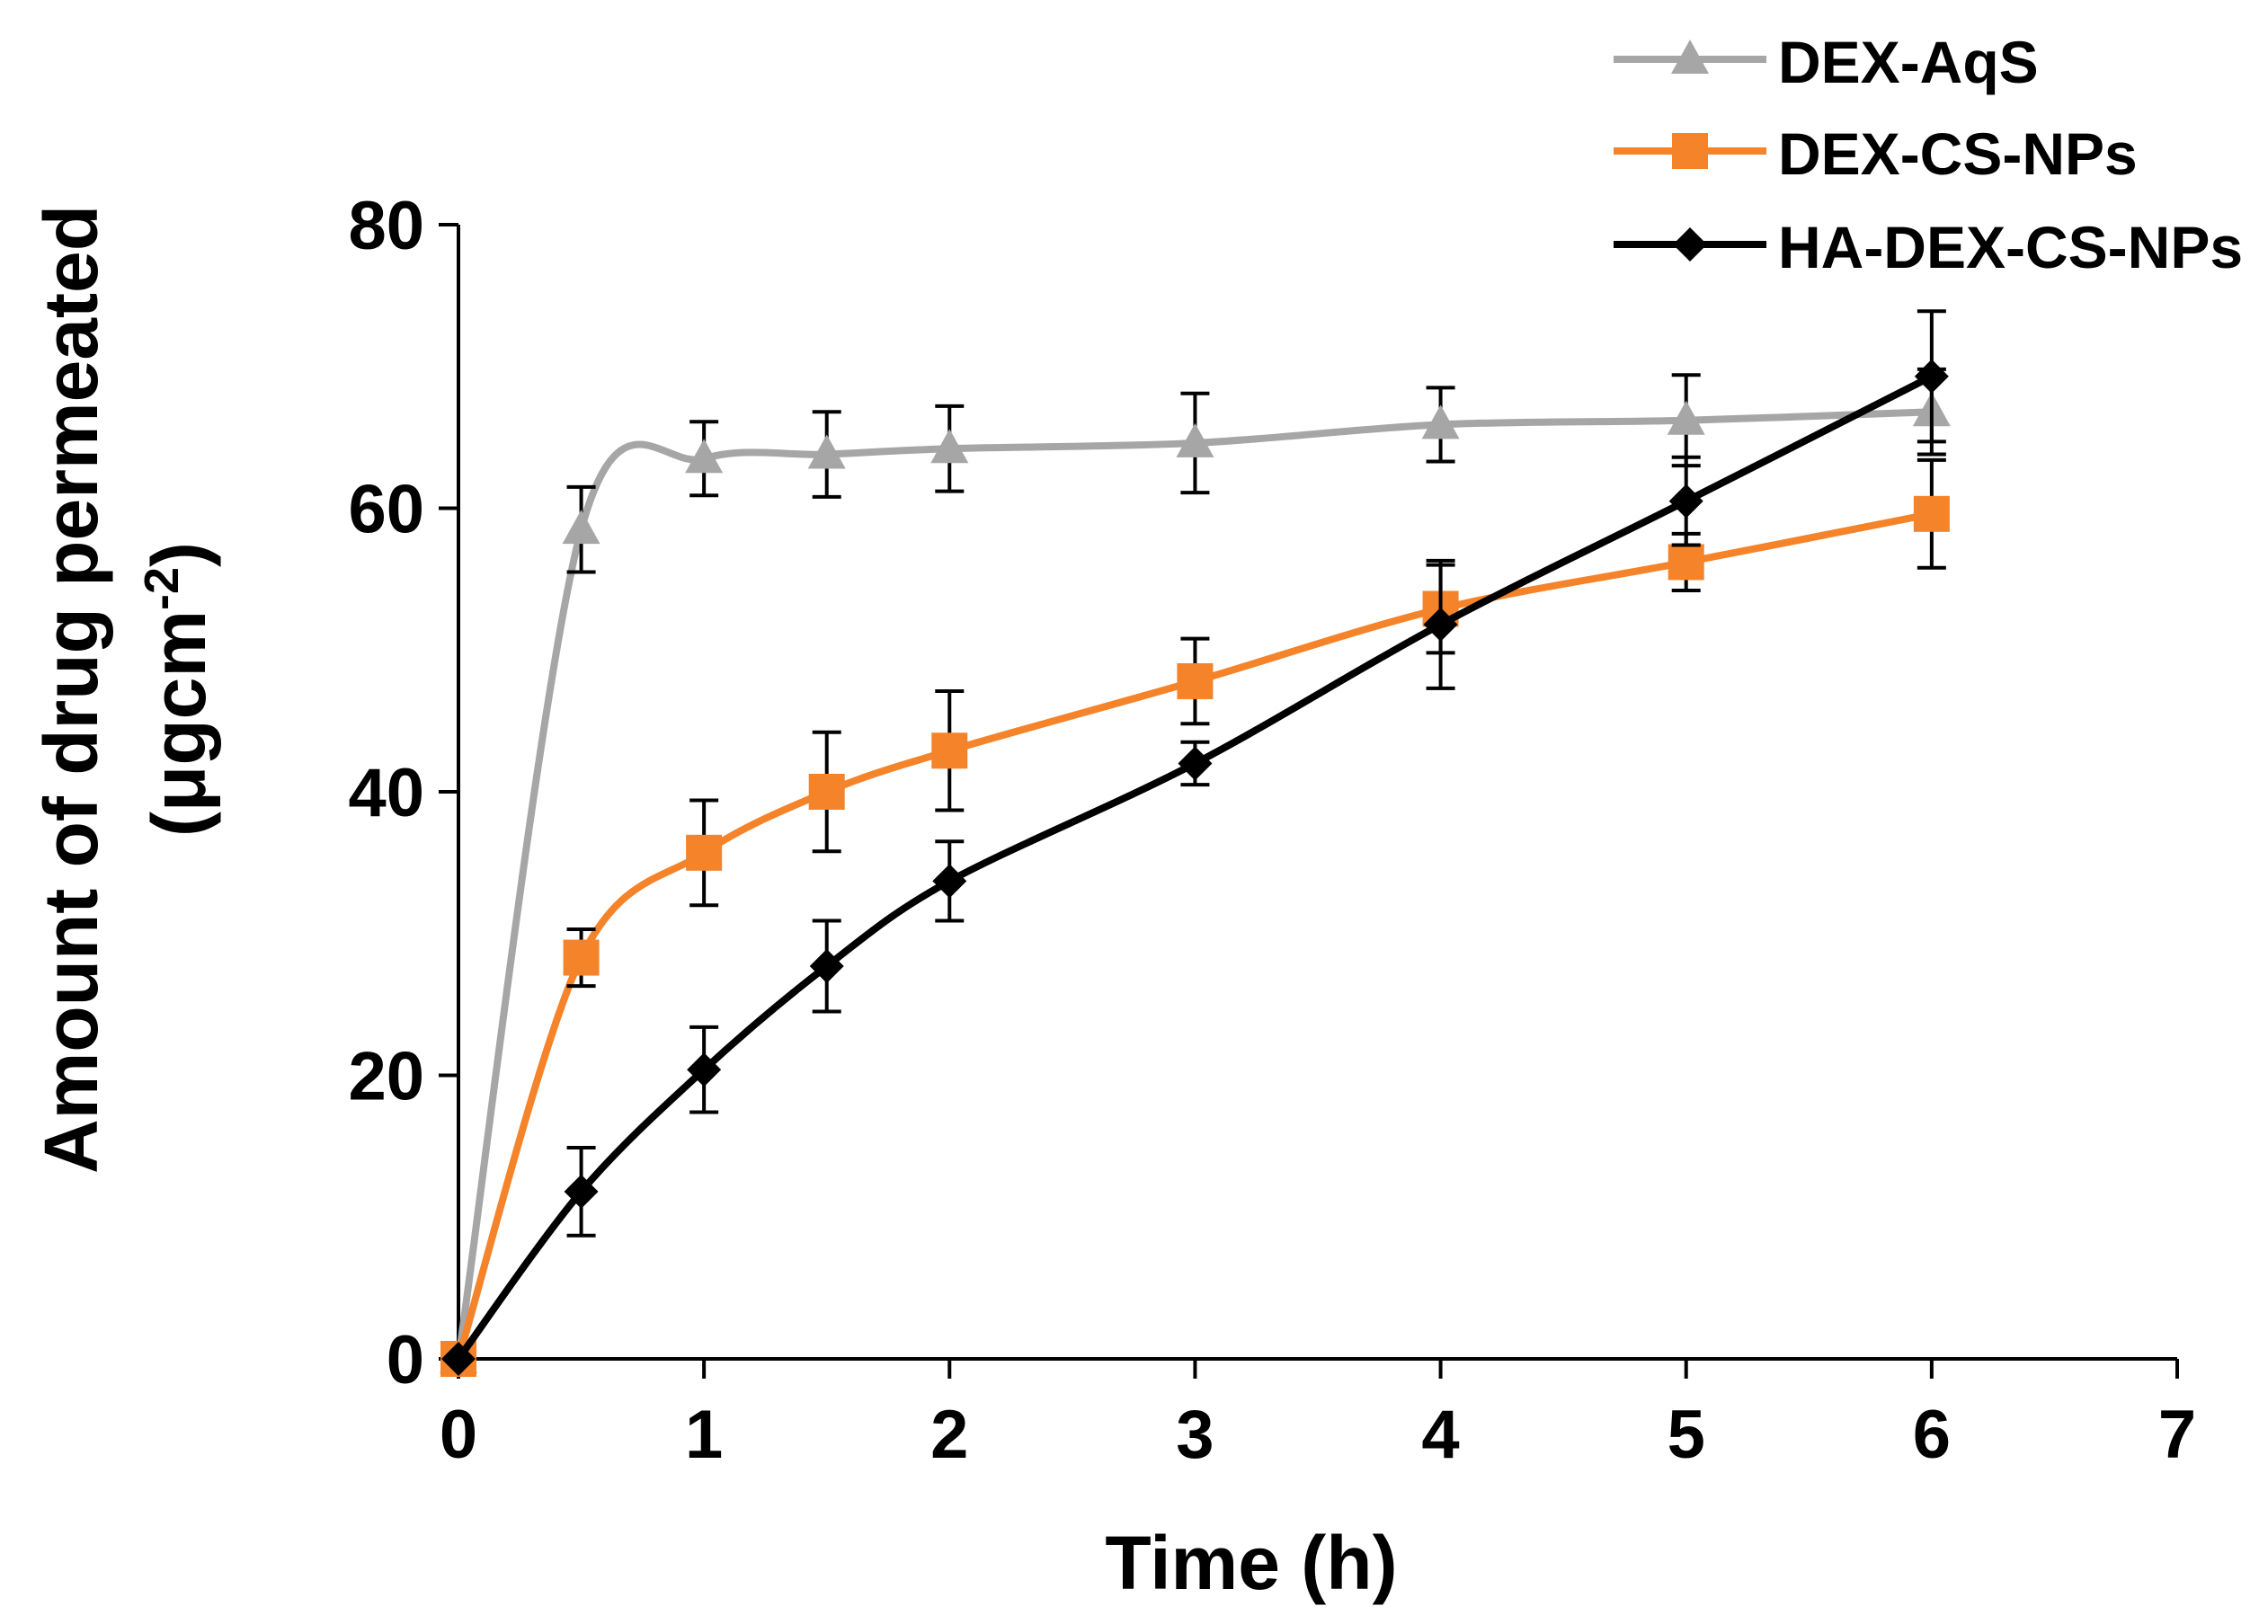  I want to click on y-tick-label: 40, so click(386, 793).